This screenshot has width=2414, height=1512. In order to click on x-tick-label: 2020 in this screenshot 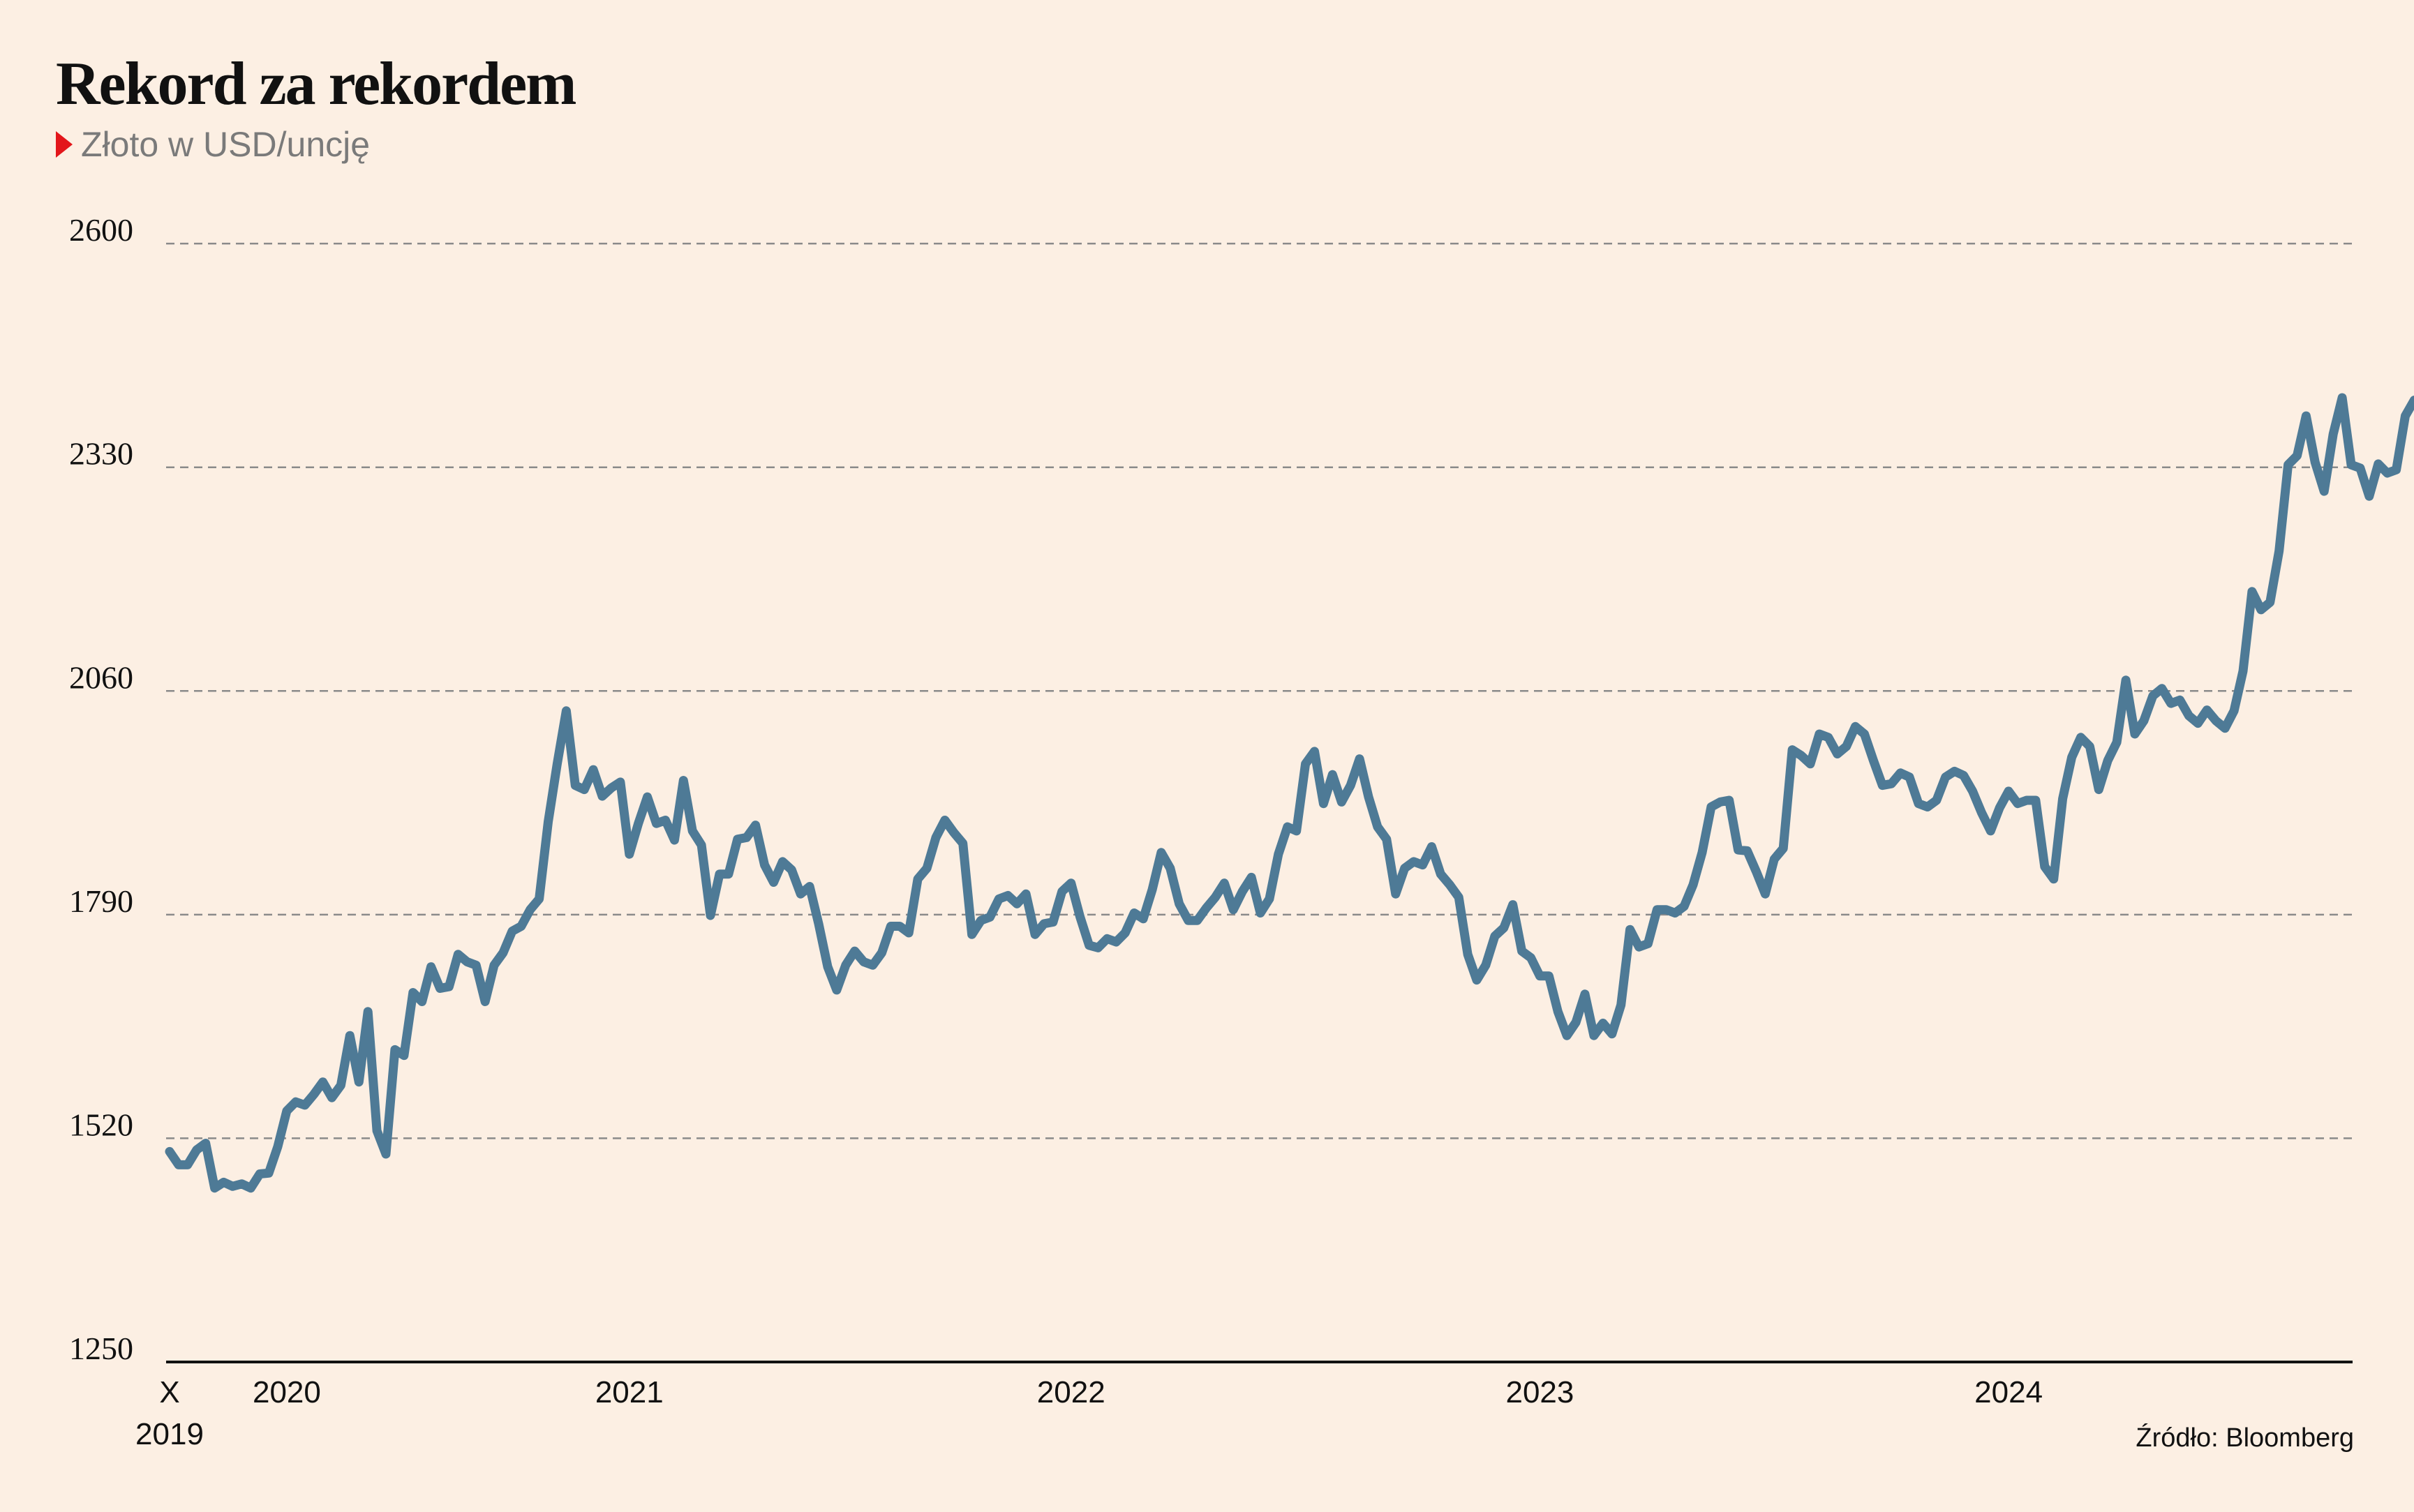, I will do `click(286, 1392)`.